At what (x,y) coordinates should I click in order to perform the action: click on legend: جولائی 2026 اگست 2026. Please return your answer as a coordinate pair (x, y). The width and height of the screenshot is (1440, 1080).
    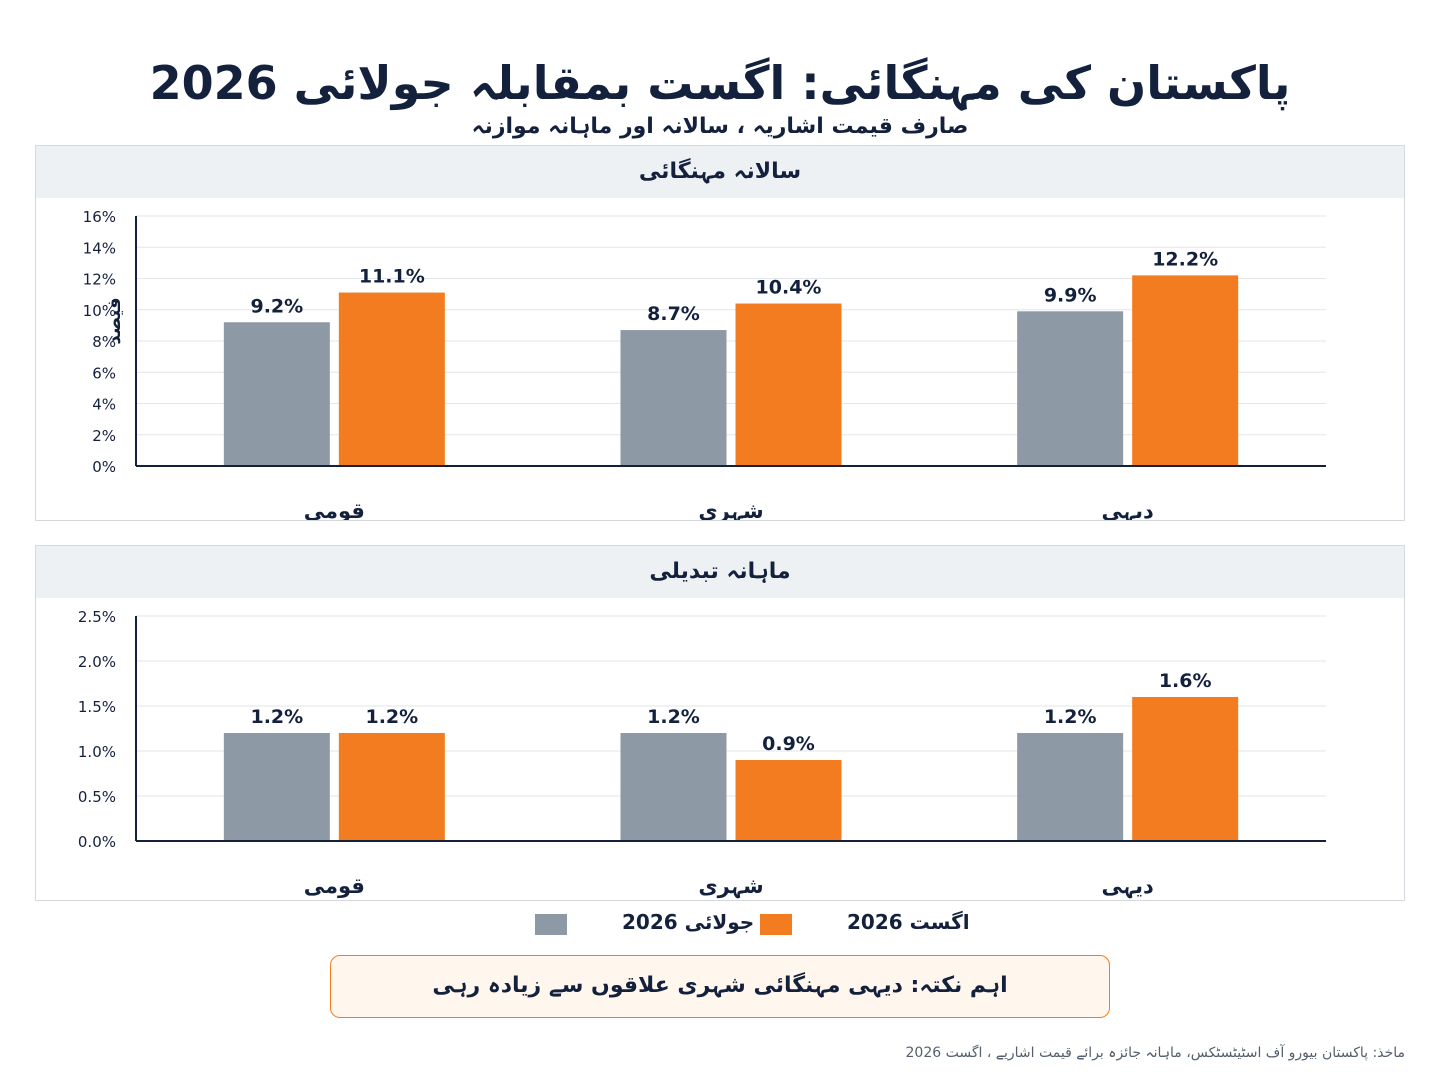
    Looking at the image, I should click on (720, 924).